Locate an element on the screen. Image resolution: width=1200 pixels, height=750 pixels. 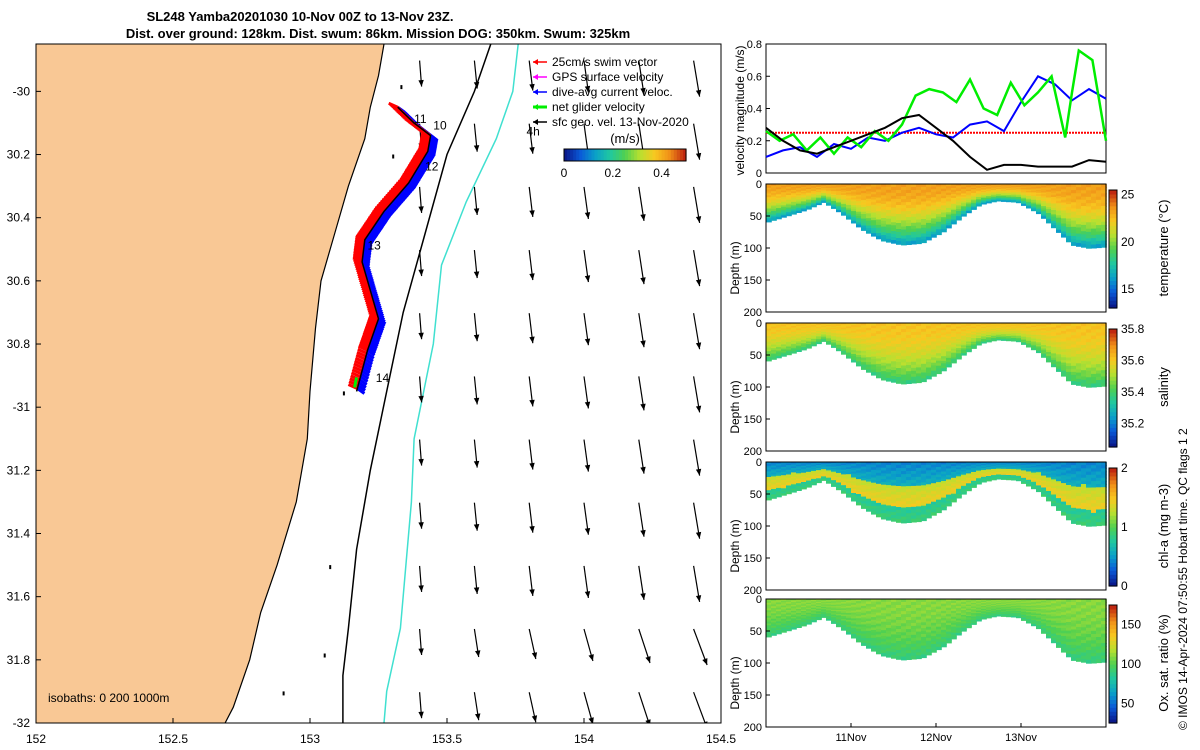
map-x-ticks: 152 152.5 153 153.5 154 154.5 is located at coordinates (381, 732).